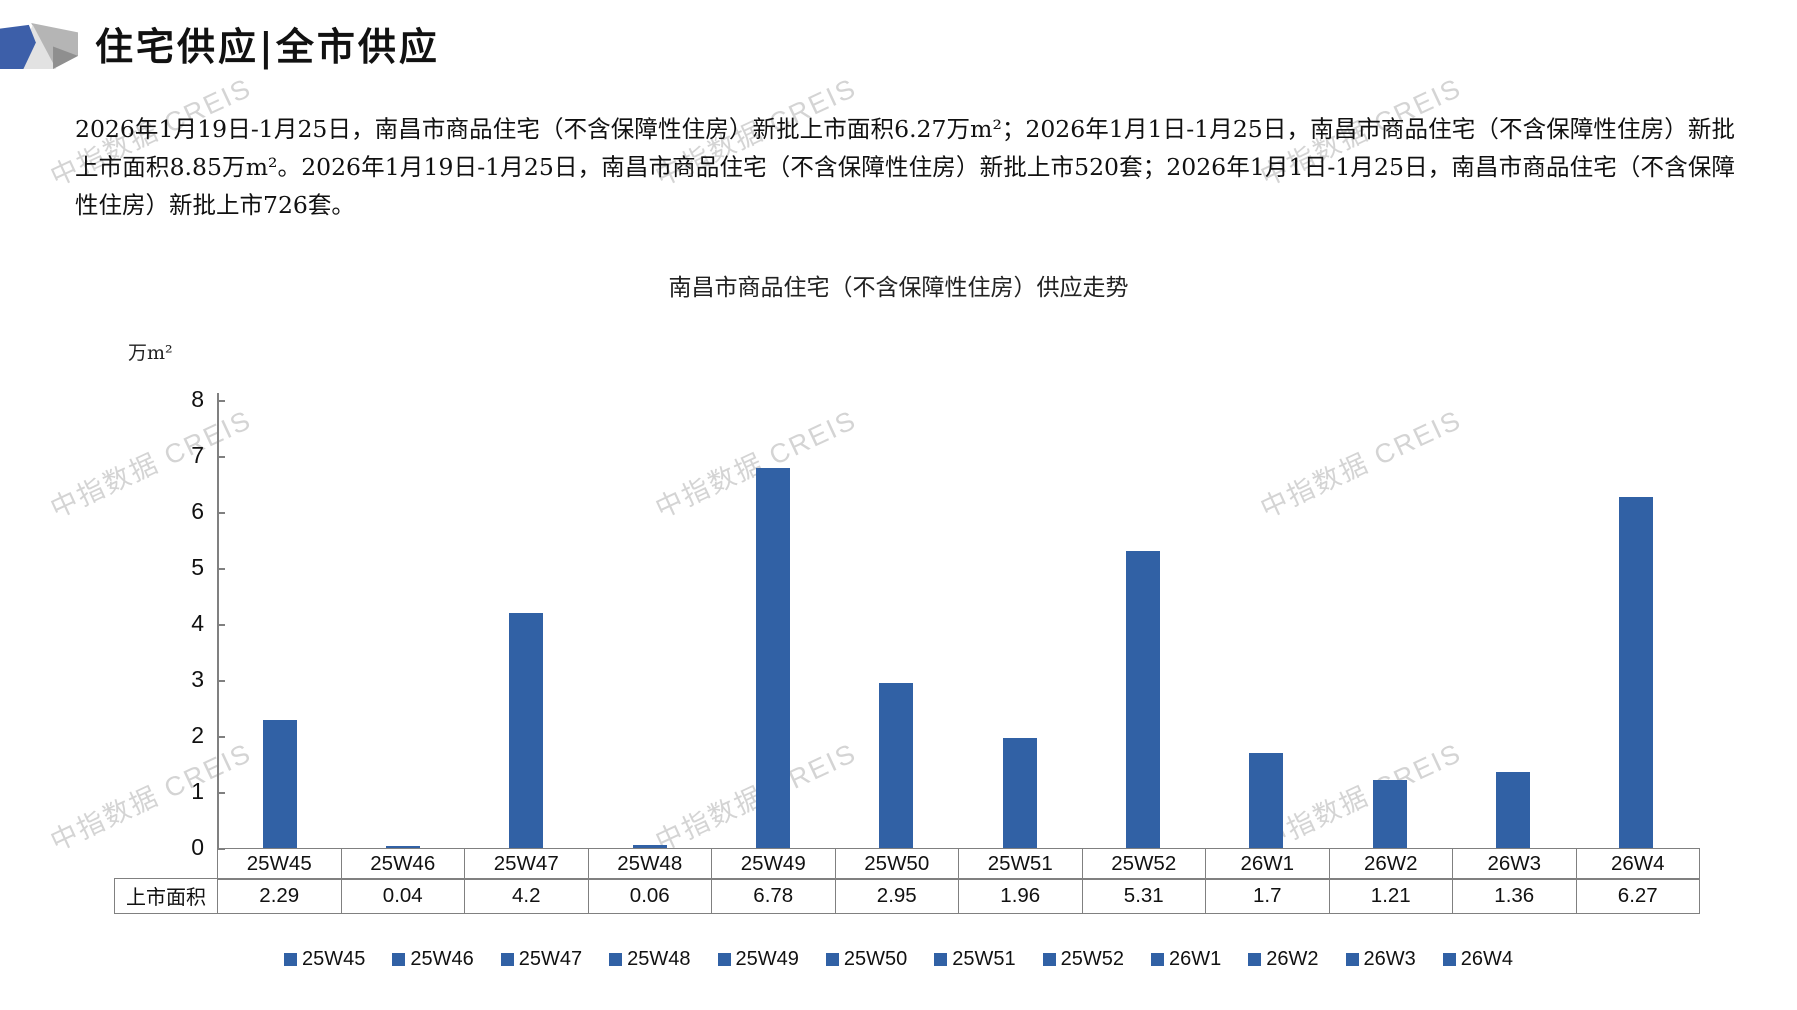 This screenshot has height=1010, width=1797. What do you see at coordinates (280, 895) in the screenshot?
I see `table-value-cell: 2.29` at bounding box center [280, 895].